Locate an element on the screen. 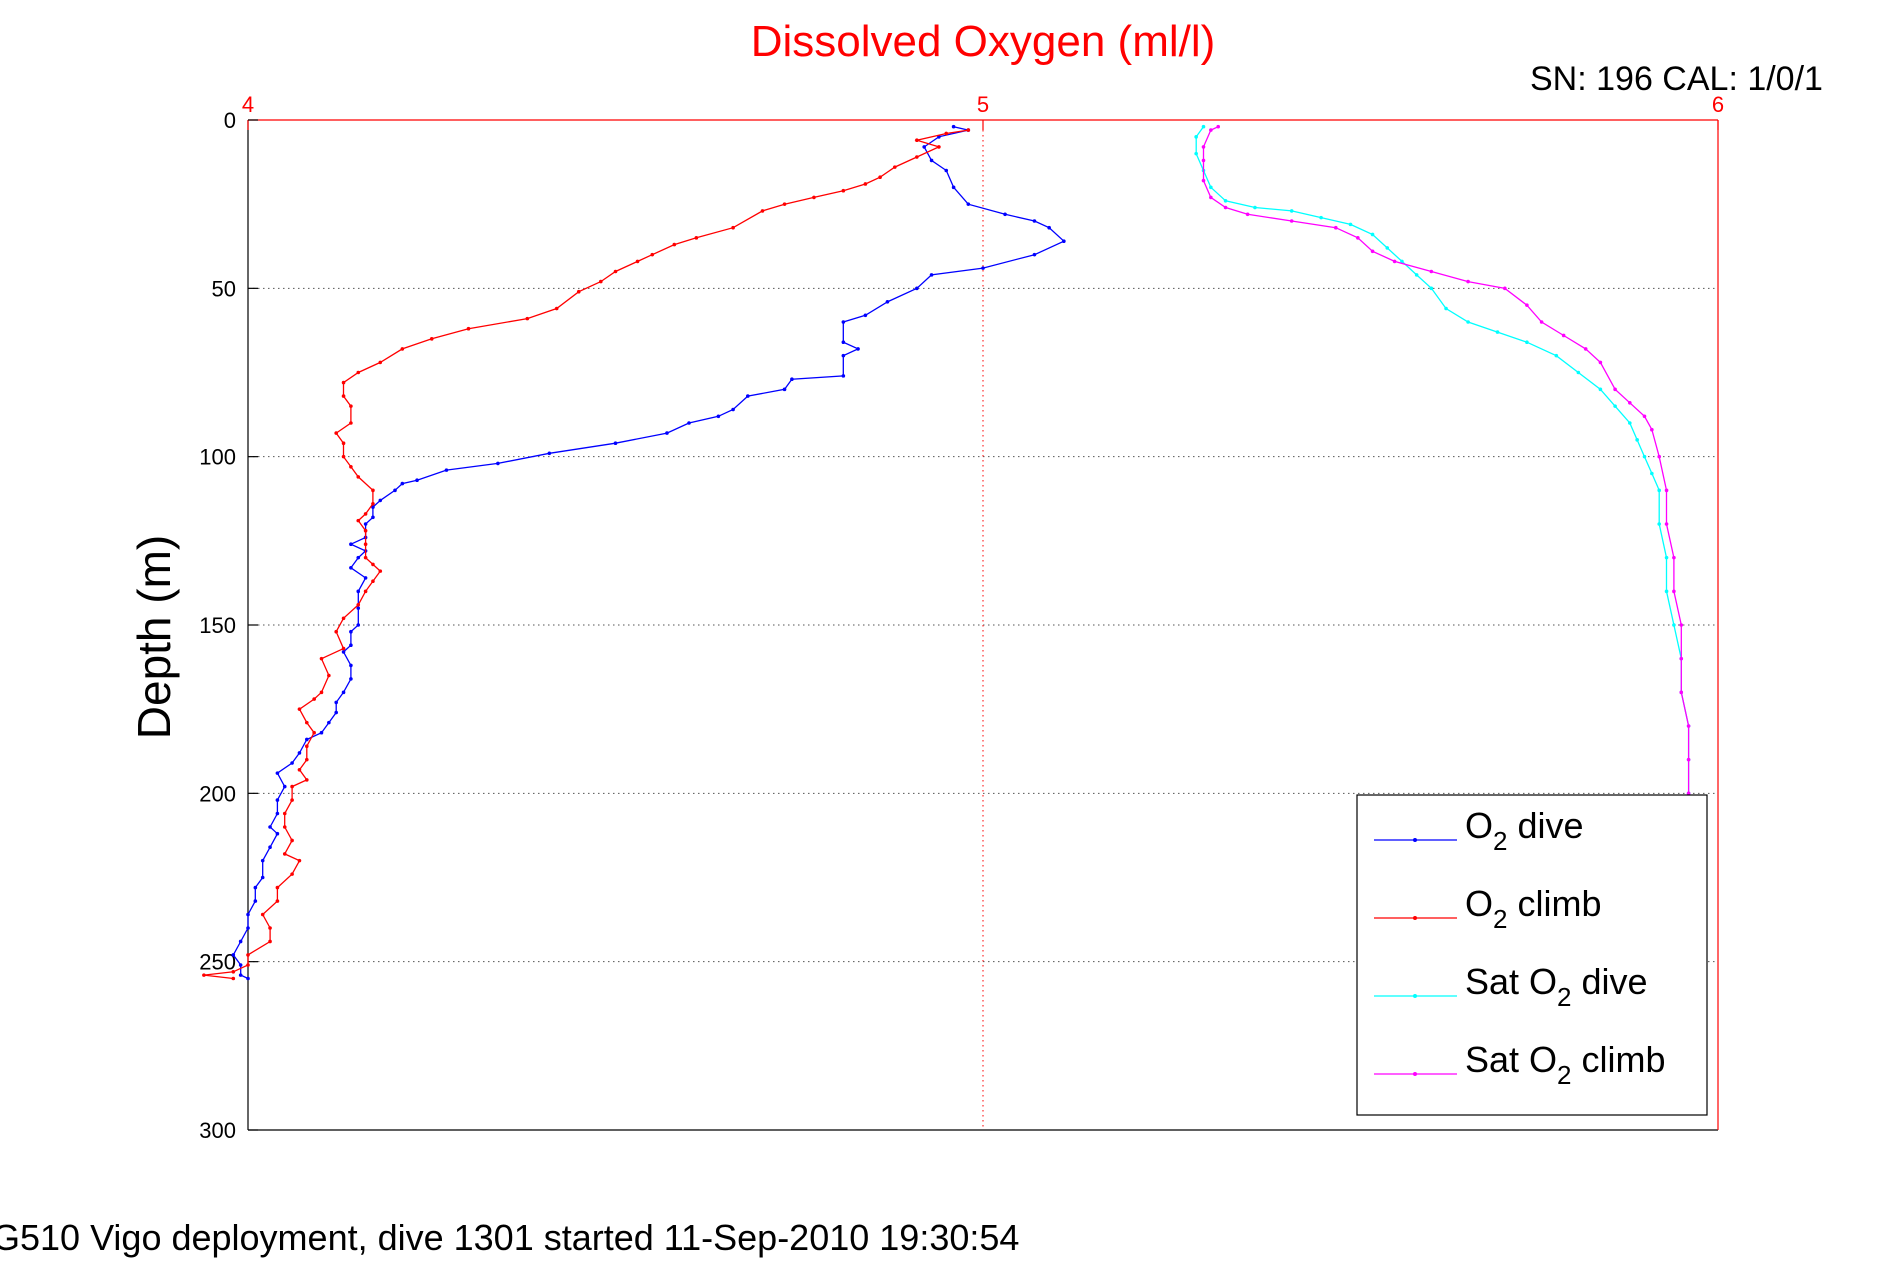 The image size is (1891, 1262). y-axis-ticks: 0 50 100 150 200 250 300 is located at coordinates (228, 625).